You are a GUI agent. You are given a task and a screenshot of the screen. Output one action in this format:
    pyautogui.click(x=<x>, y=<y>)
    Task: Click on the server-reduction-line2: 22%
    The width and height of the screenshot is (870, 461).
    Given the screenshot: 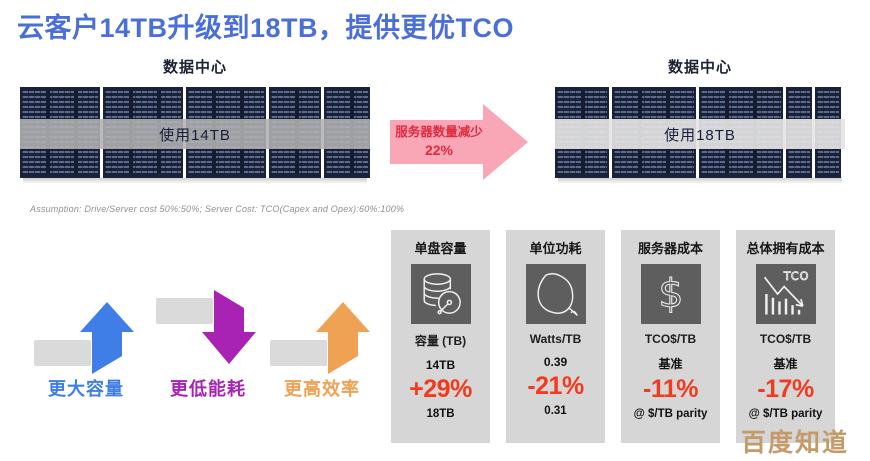 What is the action you would take?
    pyautogui.click(x=439, y=149)
    